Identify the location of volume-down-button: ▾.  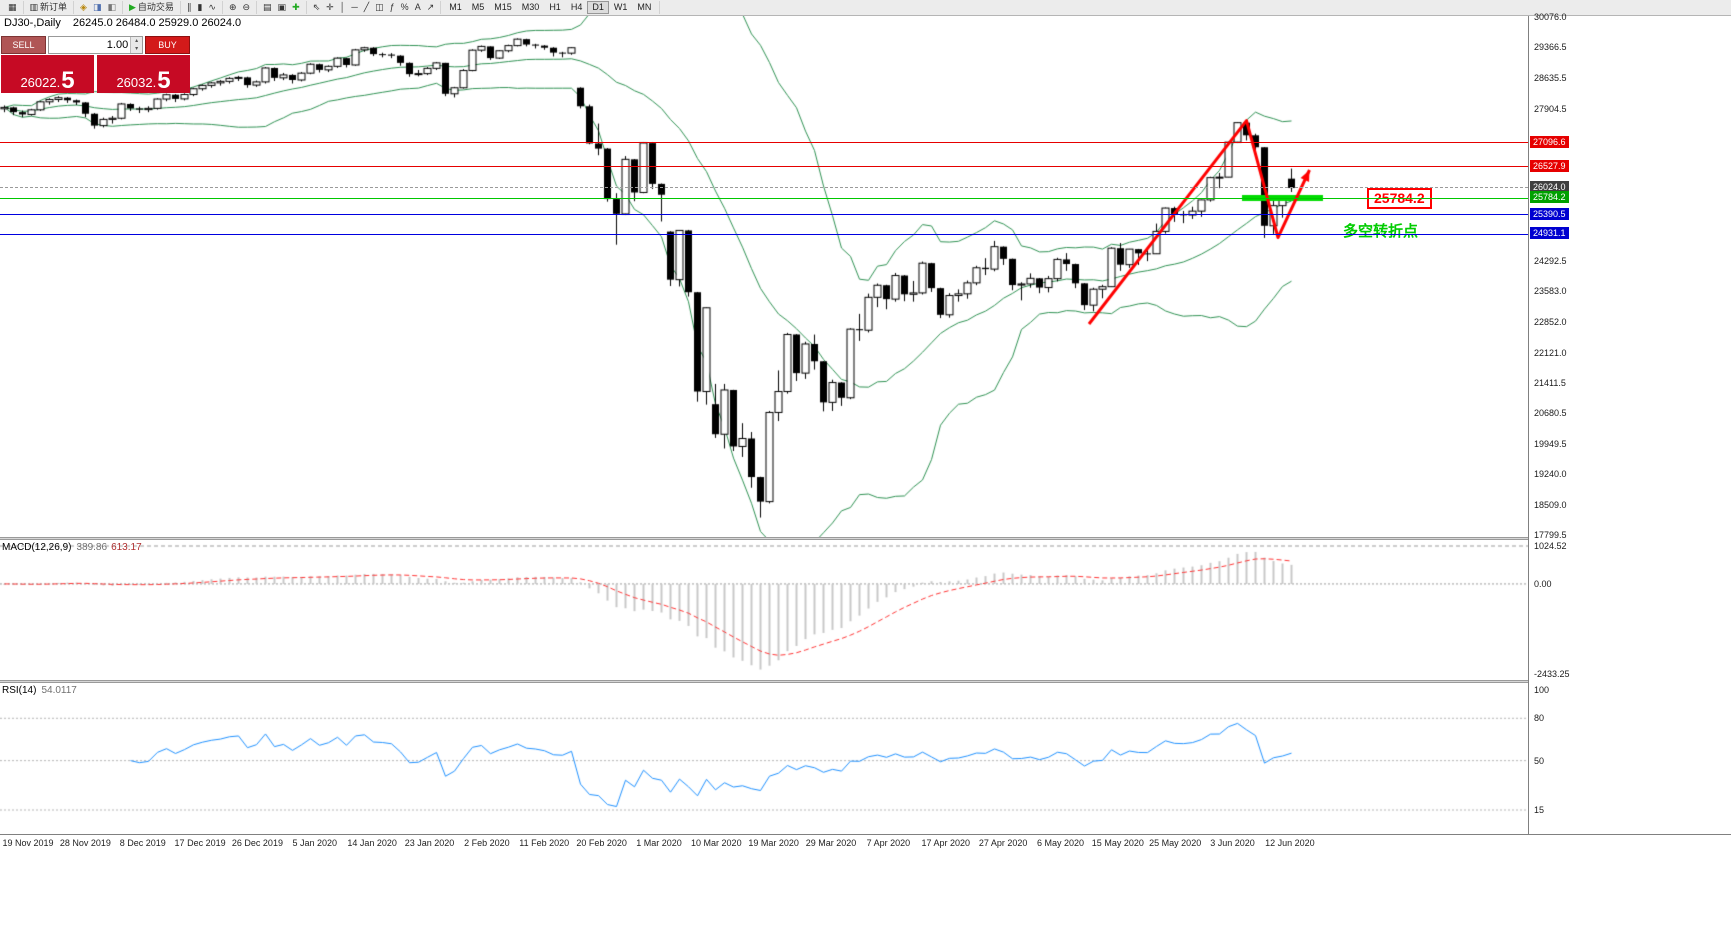
(136, 49).